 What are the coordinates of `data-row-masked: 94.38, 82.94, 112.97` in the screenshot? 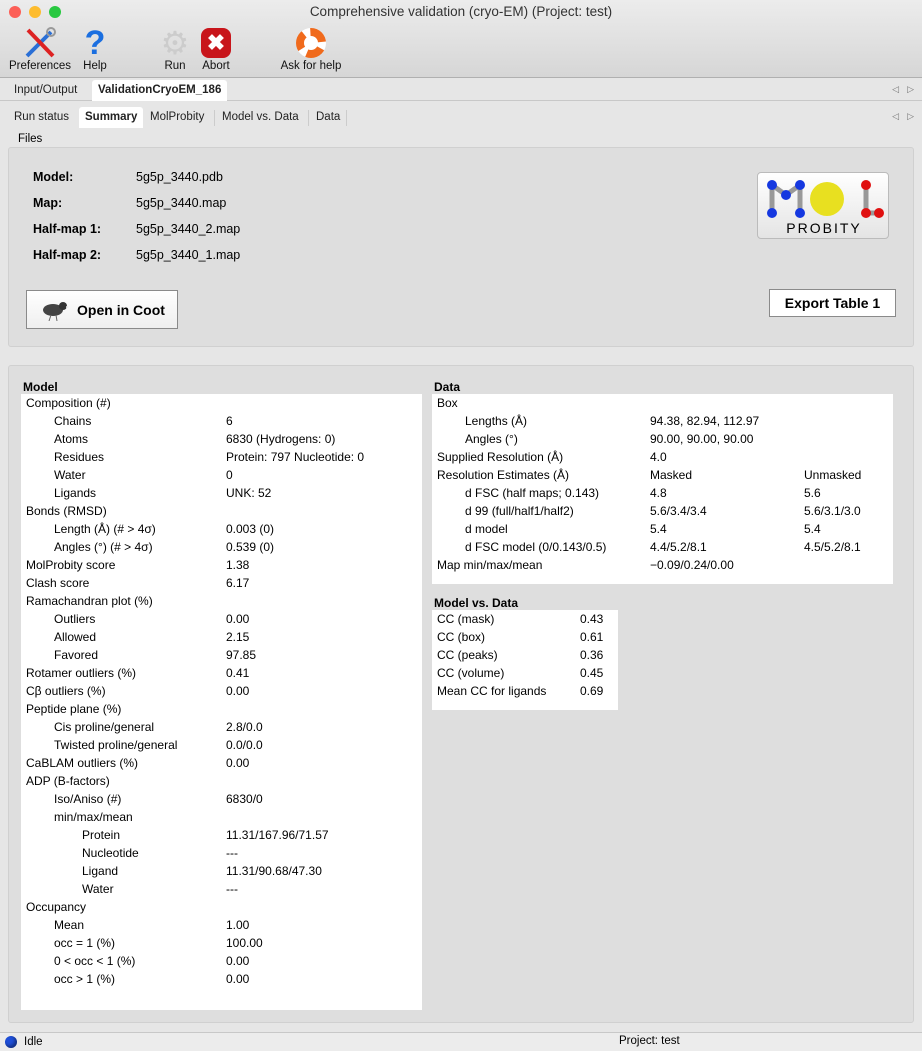 It's located at (705, 421).